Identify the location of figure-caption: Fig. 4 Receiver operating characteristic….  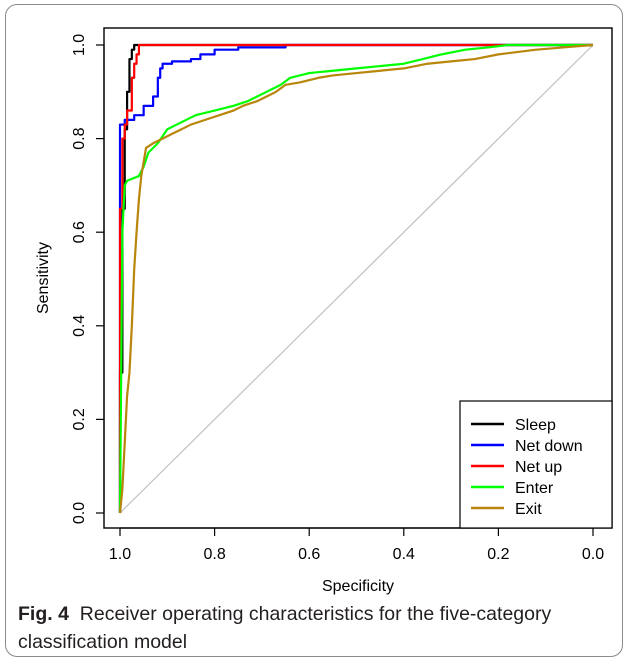
(313, 628).